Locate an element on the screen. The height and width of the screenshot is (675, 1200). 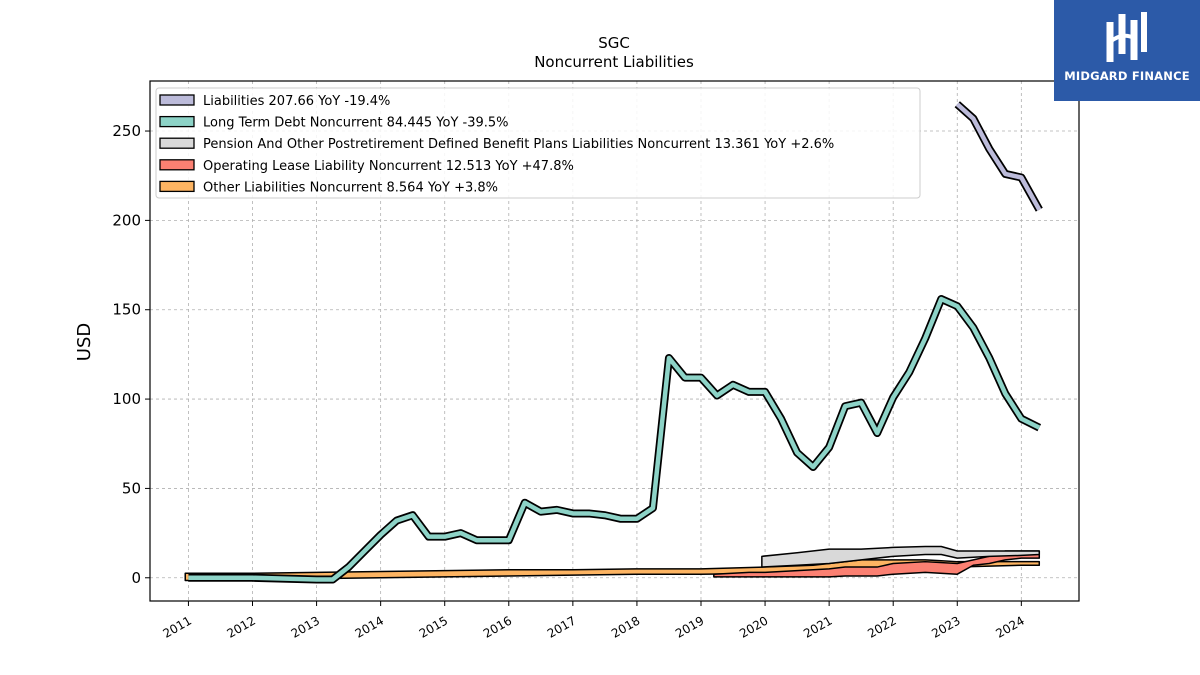
x-tick-label: 2012 is located at coordinates (241, 626).